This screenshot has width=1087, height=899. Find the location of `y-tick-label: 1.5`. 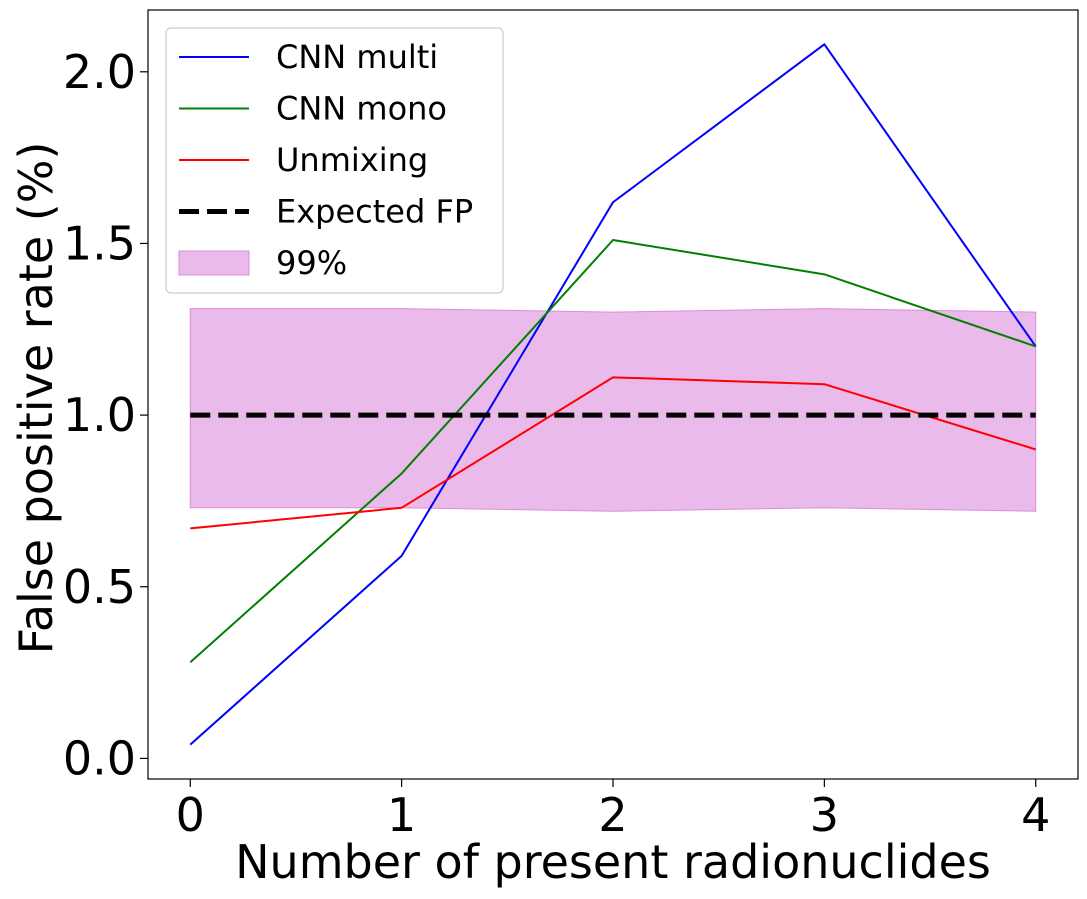

y-tick-label: 1.5 is located at coordinates (99, 243).